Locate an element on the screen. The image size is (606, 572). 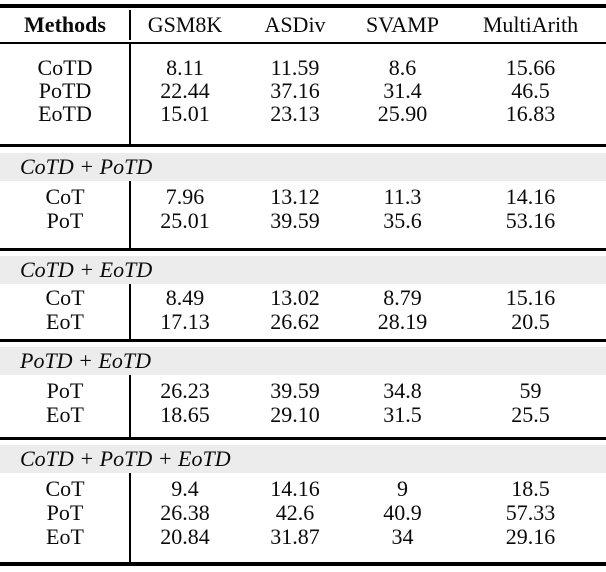
section-title-text: CoTD + PoTD is located at coordinates (86, 166).